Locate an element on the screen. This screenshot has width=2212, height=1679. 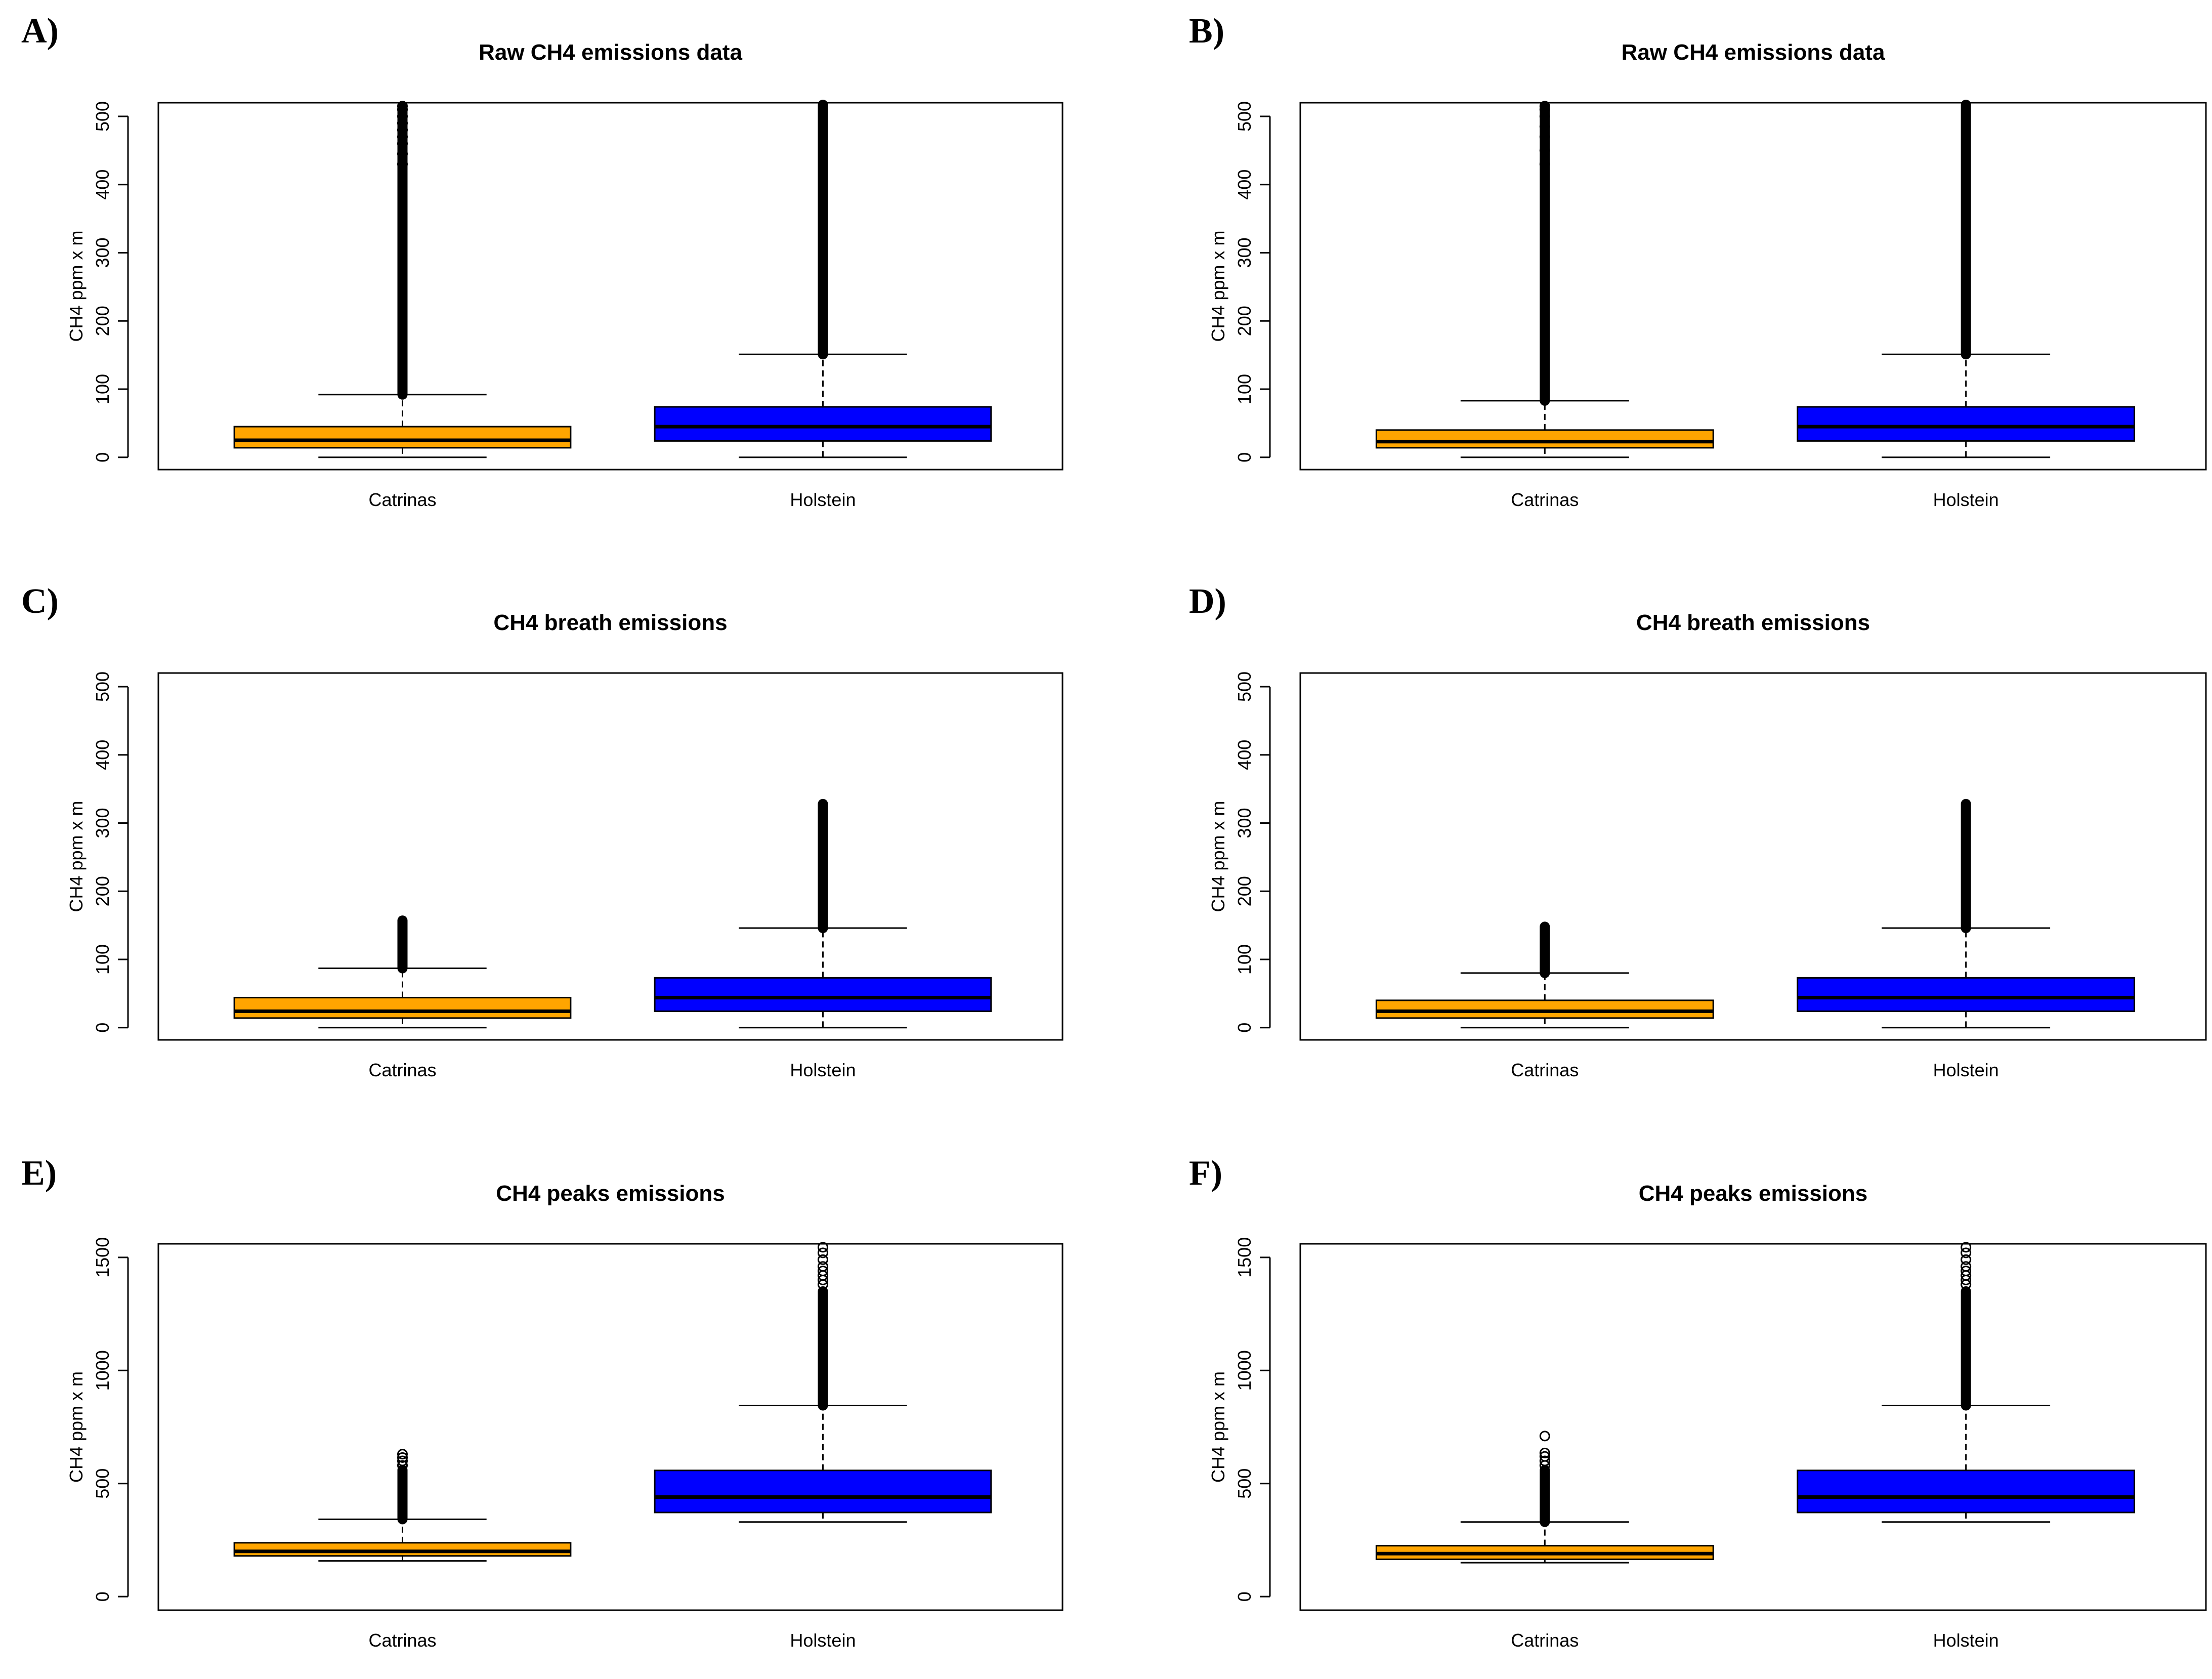
panel-label: B) is located at coordinates (1206, 31).